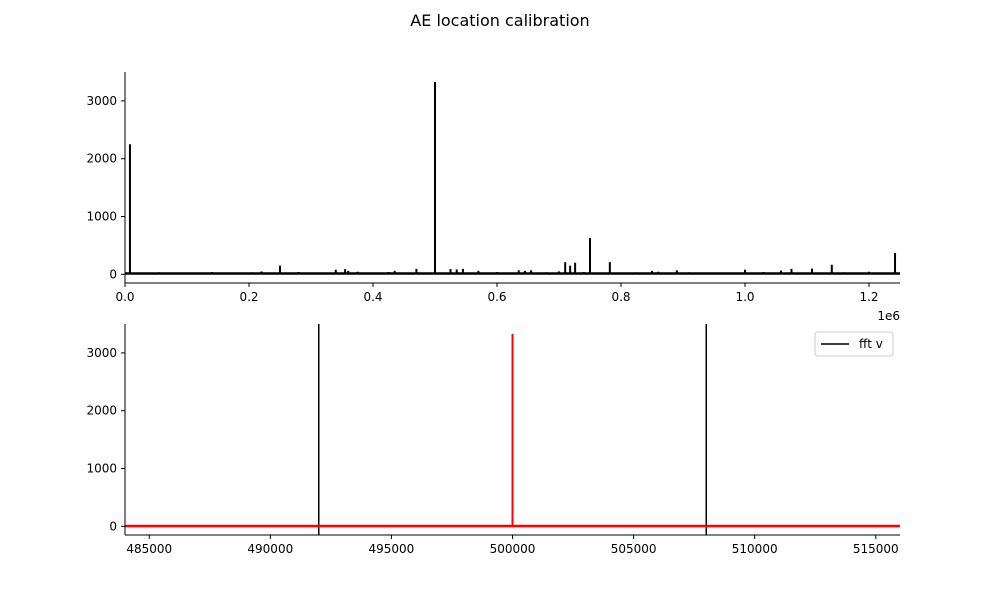  What do you see at coordinates (744, 297) in the screenshot?
I see `overview-x-tick-label-5: 1.0` at bounding box center [744, 297].